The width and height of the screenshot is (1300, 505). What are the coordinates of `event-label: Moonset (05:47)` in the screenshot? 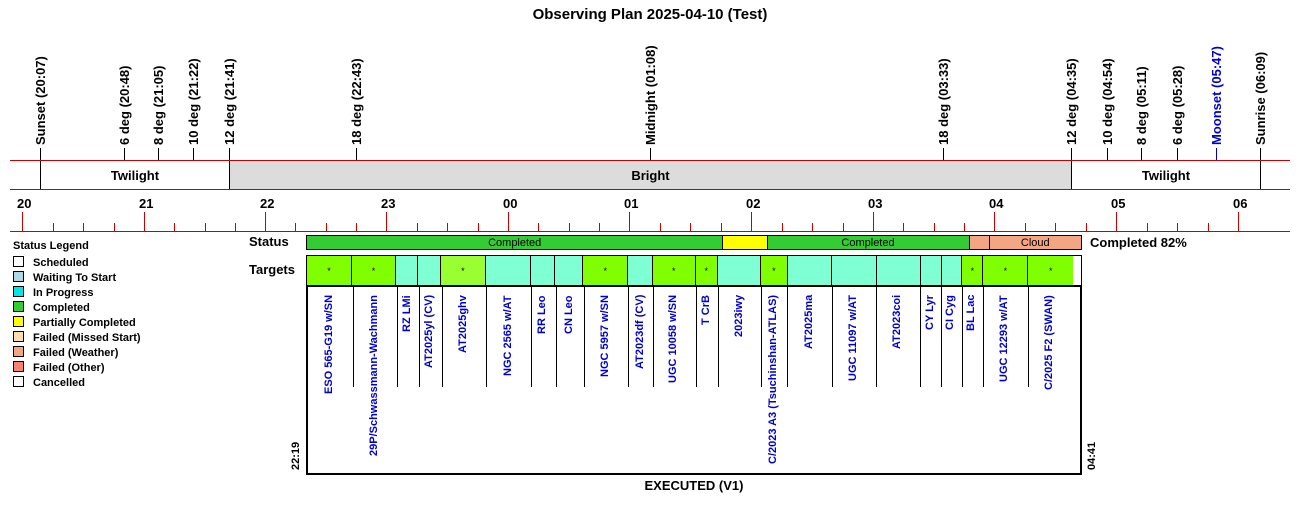 It's located at (1216, 95).